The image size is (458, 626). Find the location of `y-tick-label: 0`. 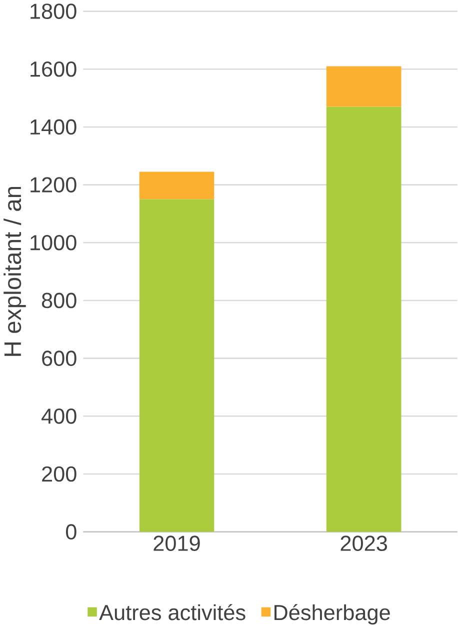

y-tick-label: 0 is located at coordinates (71, 532).